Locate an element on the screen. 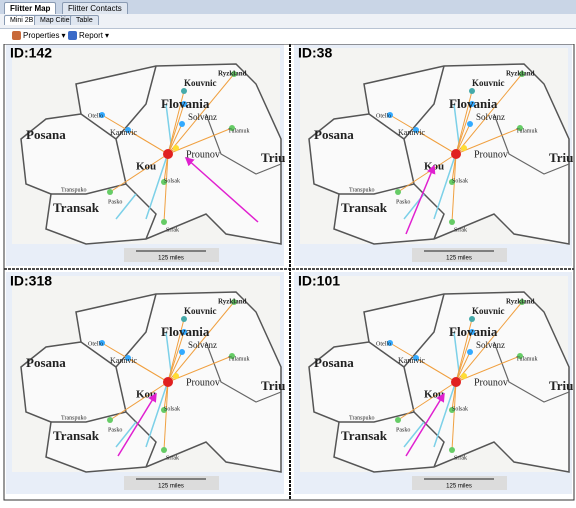 The image size is (576, 508). tab: Flitter Map is located at coordinates (30, 8).